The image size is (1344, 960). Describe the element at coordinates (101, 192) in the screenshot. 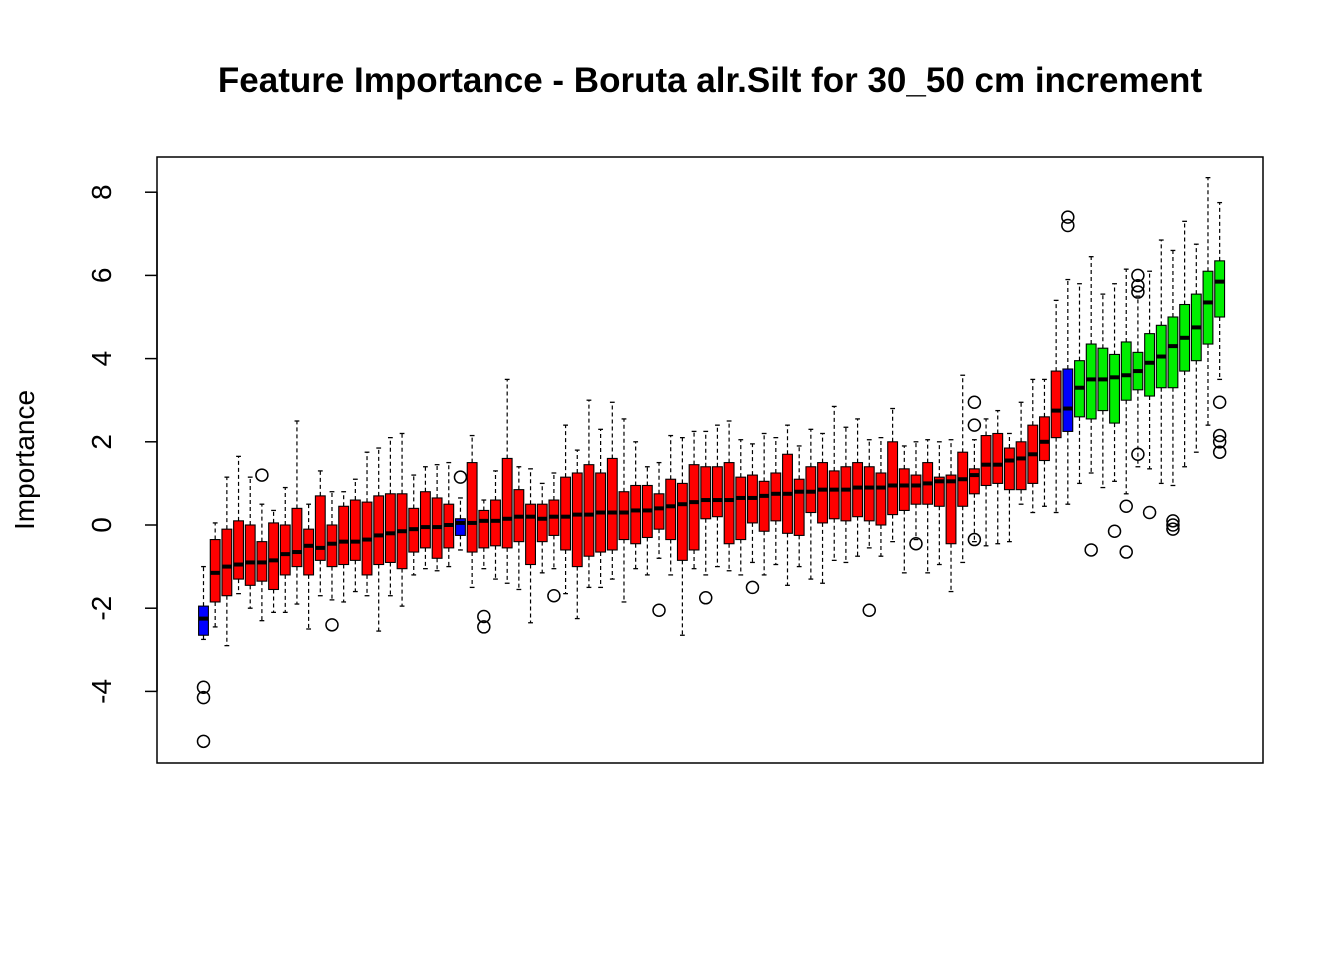

I see `y-tick-label: 8` at that location.